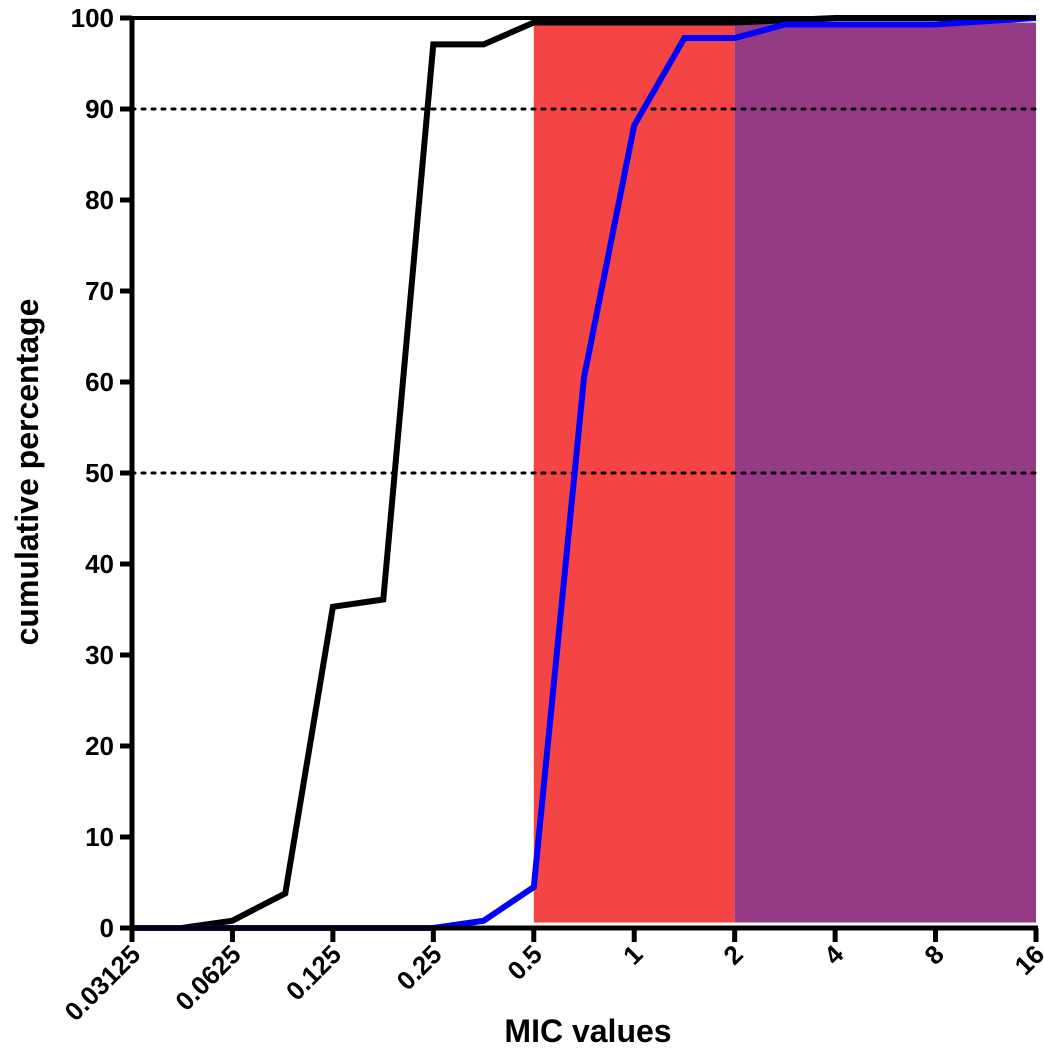 This screenshot has height=1054, width=1044. Describe the element at coordinates (834, 955) in the screenshot. I see `x-tick-label: 4` at that location.